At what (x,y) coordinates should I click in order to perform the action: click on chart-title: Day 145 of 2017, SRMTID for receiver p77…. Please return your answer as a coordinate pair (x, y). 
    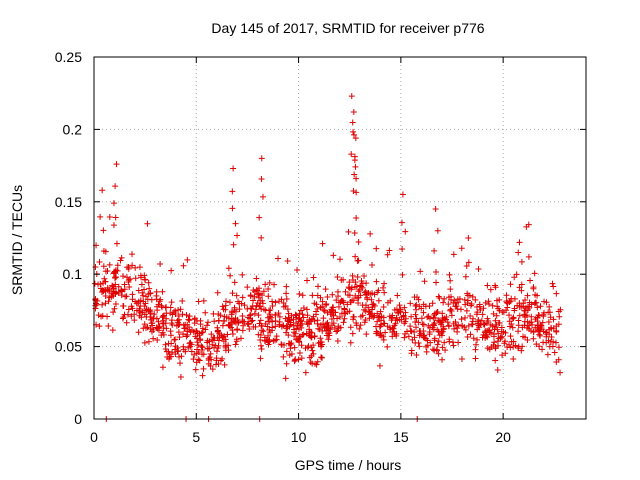
    Looking at the image, I should click on (347, 28).